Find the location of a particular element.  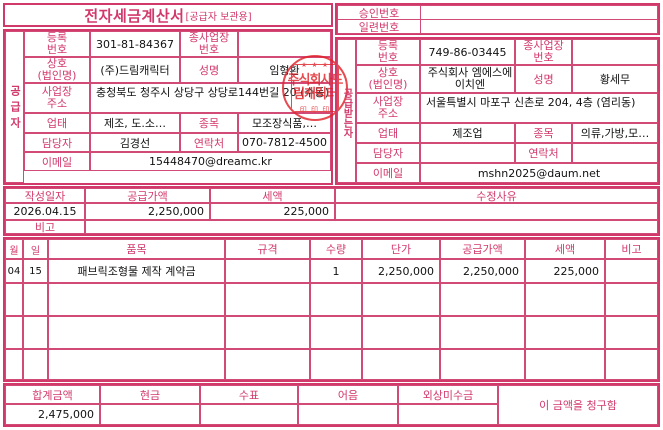

write-date-value: 2026.04.15 is located at coordinates (45, 211).